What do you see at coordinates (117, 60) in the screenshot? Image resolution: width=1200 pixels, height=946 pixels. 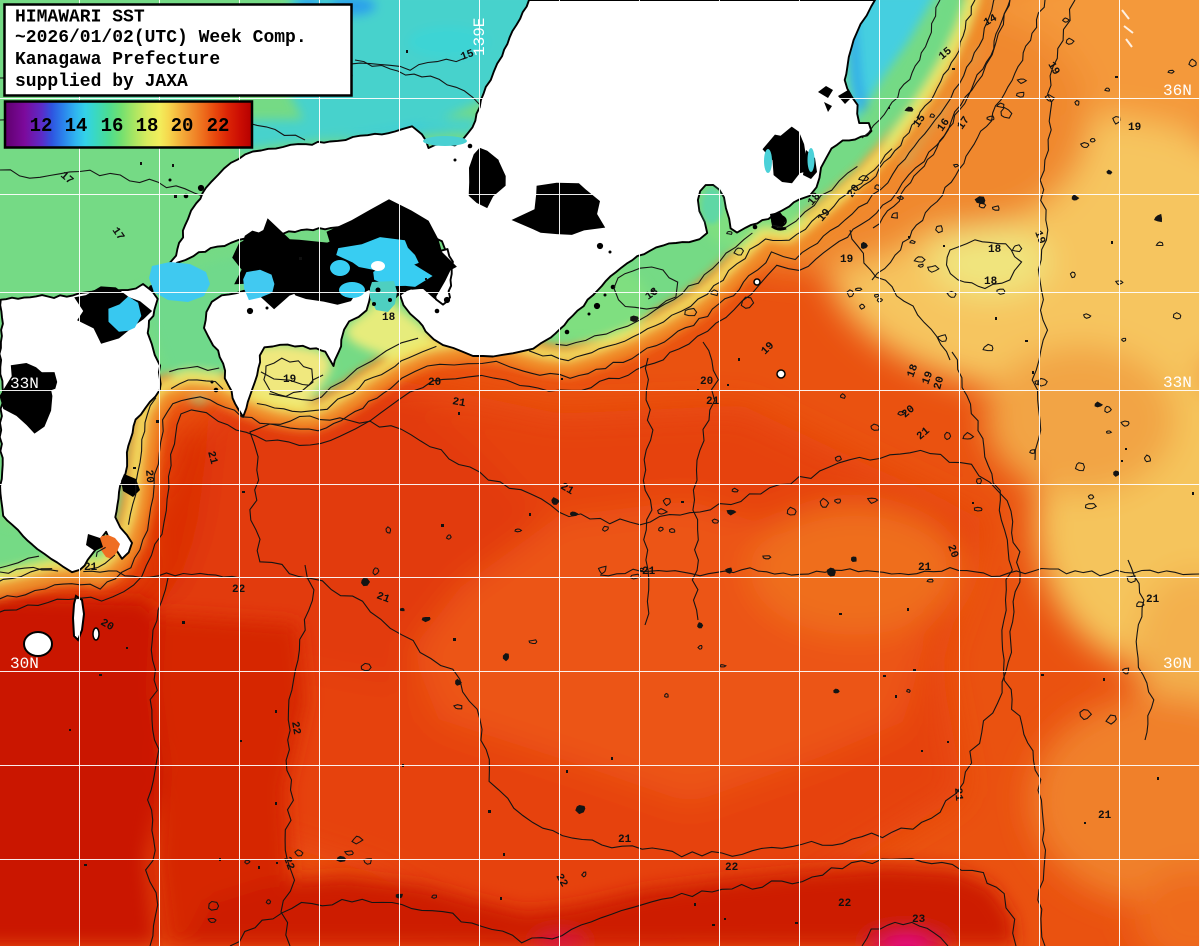 I see `svg-text: Kanagawa Prefecture` at bounding box center [117, 60].